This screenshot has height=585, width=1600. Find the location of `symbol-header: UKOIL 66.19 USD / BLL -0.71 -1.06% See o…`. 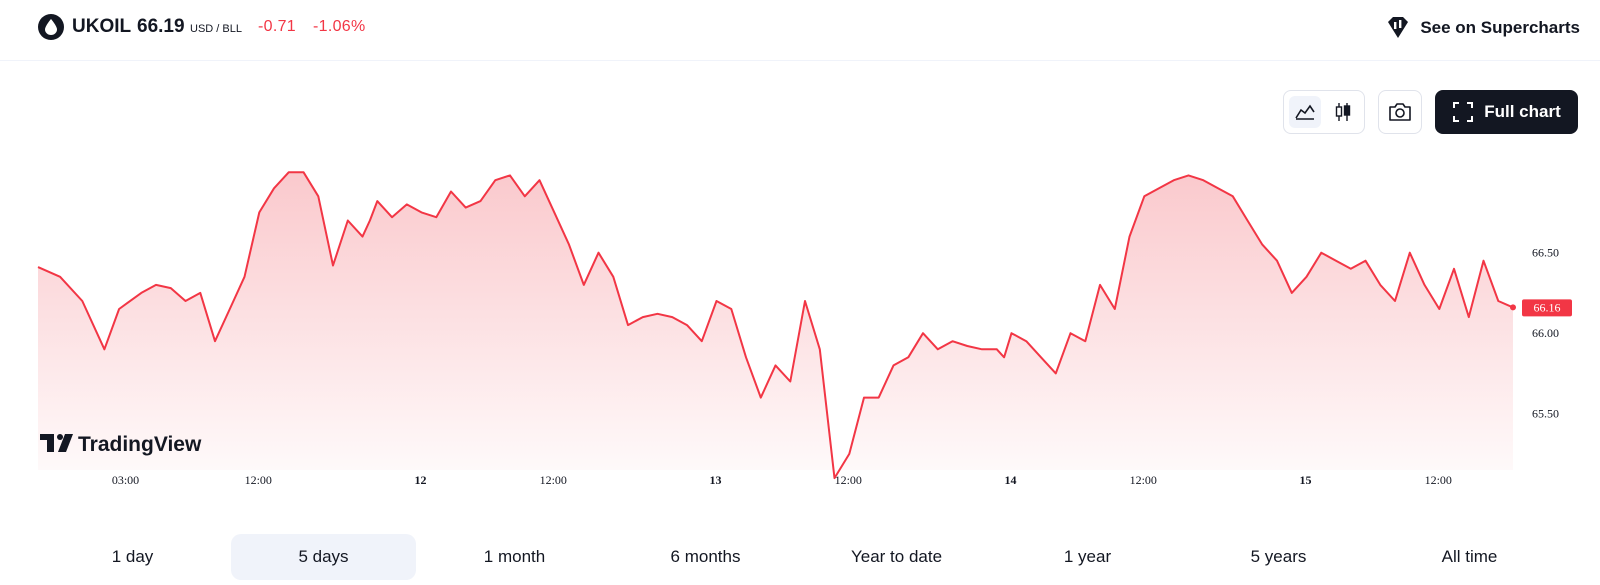

symbol-header: UKOIL 66.19 USD / BLL -0.71 -1.06% See o… is located at coordinates (800, 30).